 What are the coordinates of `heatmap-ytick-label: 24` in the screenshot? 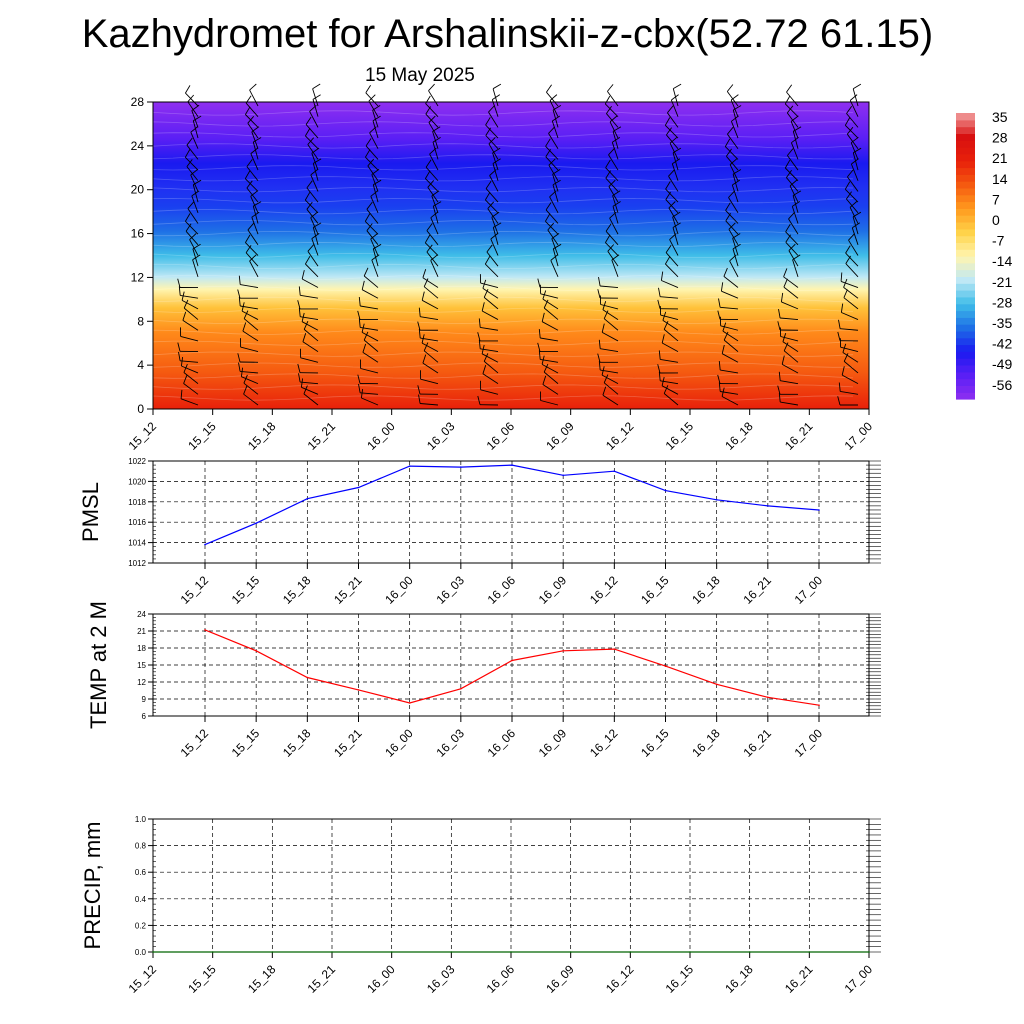 It's located at (138, 146).